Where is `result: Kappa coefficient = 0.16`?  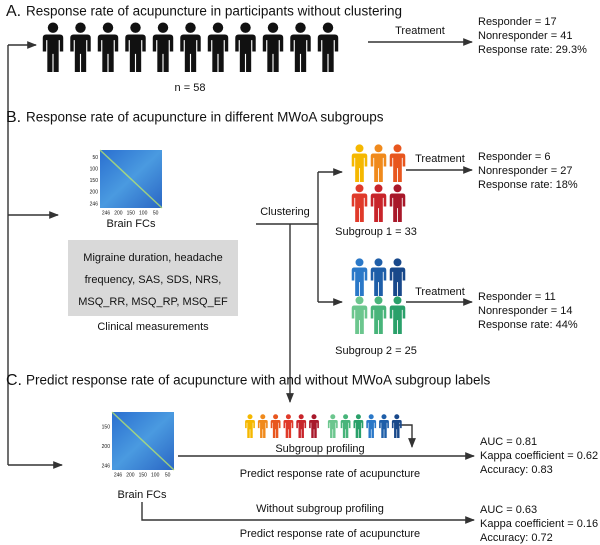 result: Kappa coefficient = 0.16 is located at coordinates (539, 524).